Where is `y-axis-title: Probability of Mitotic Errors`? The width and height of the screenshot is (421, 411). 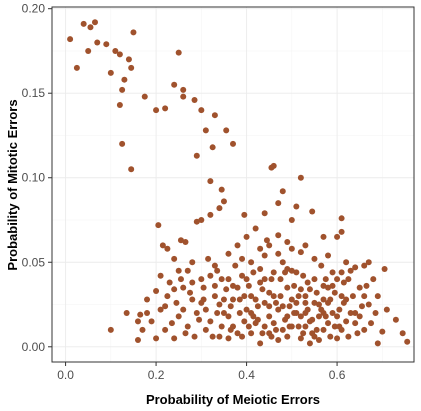 y-axis-title: Probability of Mitotic Errors is located at coordinates (12, 184).